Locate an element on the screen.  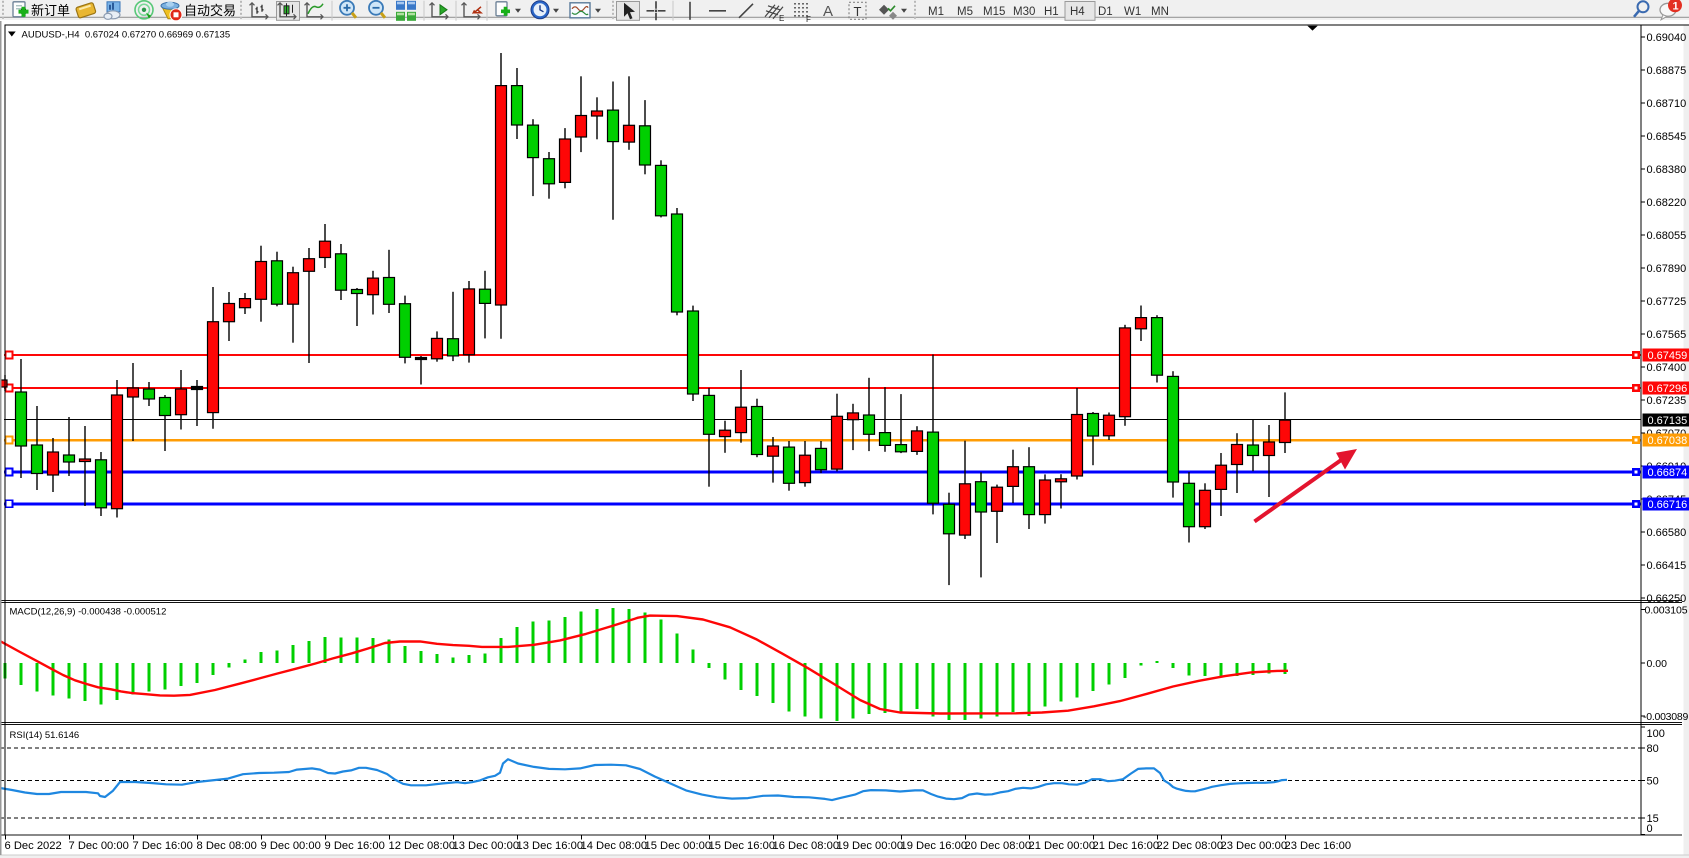
svg-text: T is located at coordinates (858, 11).